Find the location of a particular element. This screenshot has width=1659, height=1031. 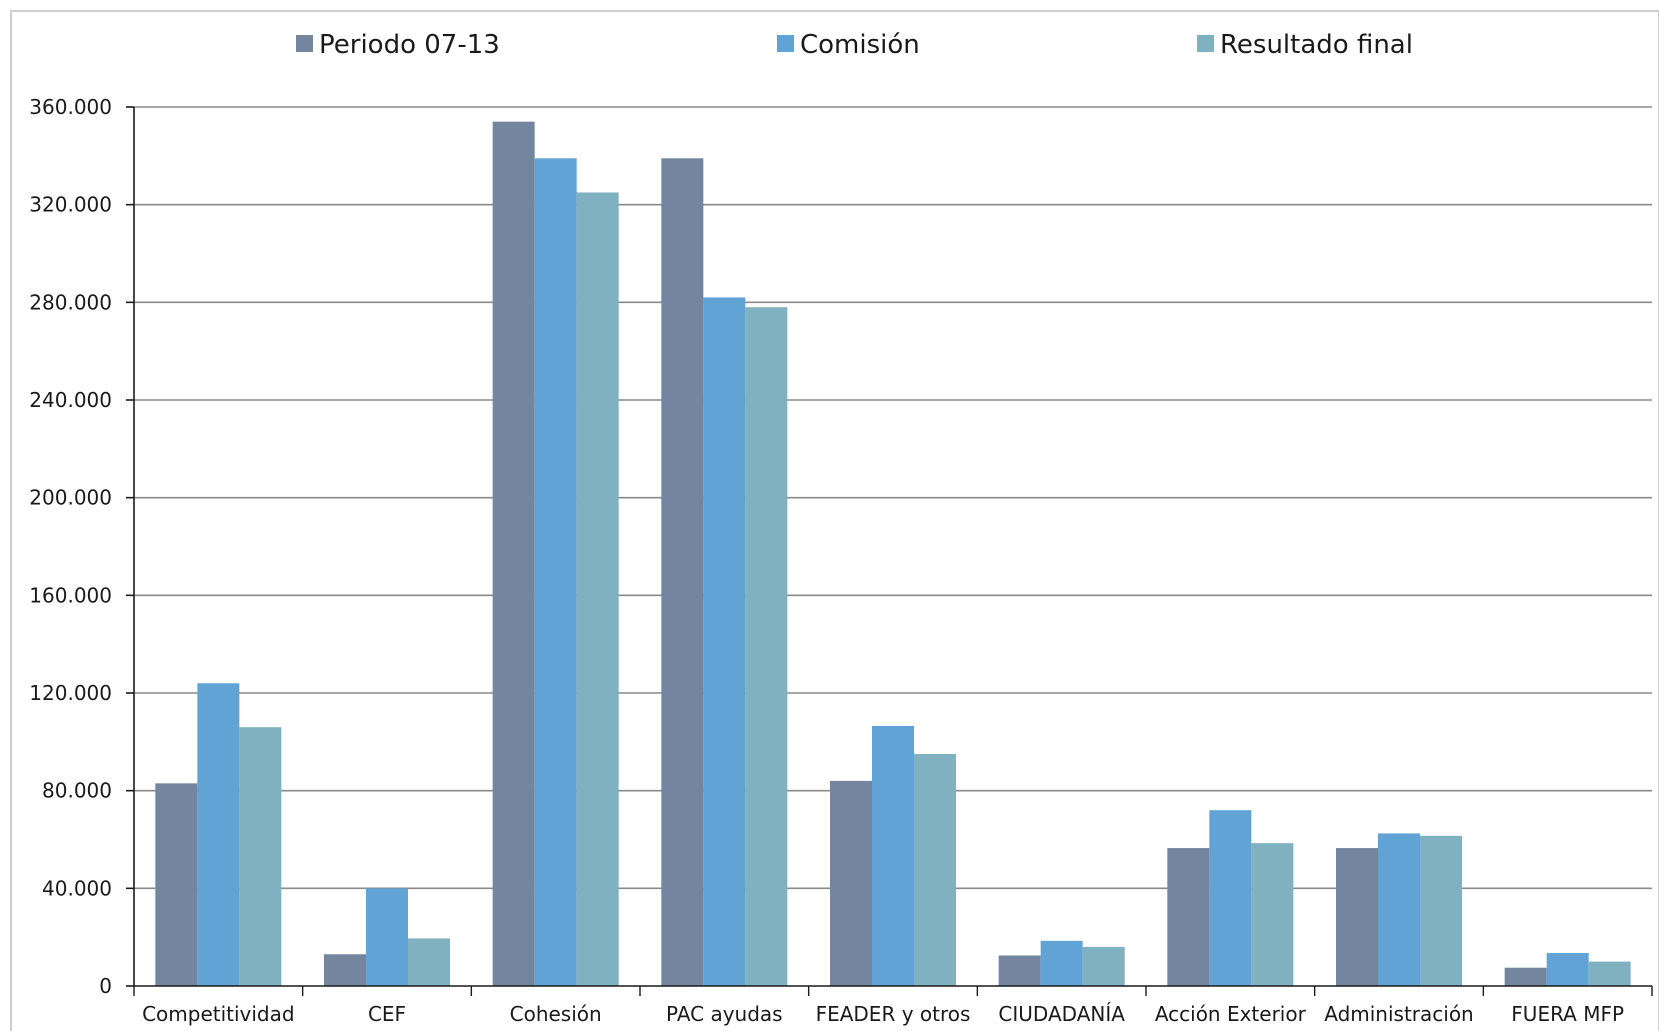

x-category-label: Cohesión is located at coordinates (556, 1014).